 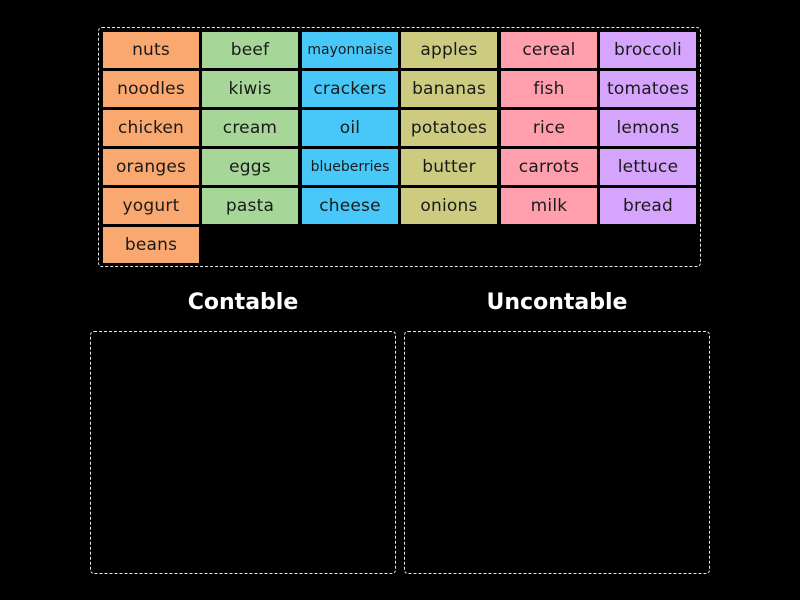 I want to click on group-title-countable: Contable, so click(x=243, y=302).